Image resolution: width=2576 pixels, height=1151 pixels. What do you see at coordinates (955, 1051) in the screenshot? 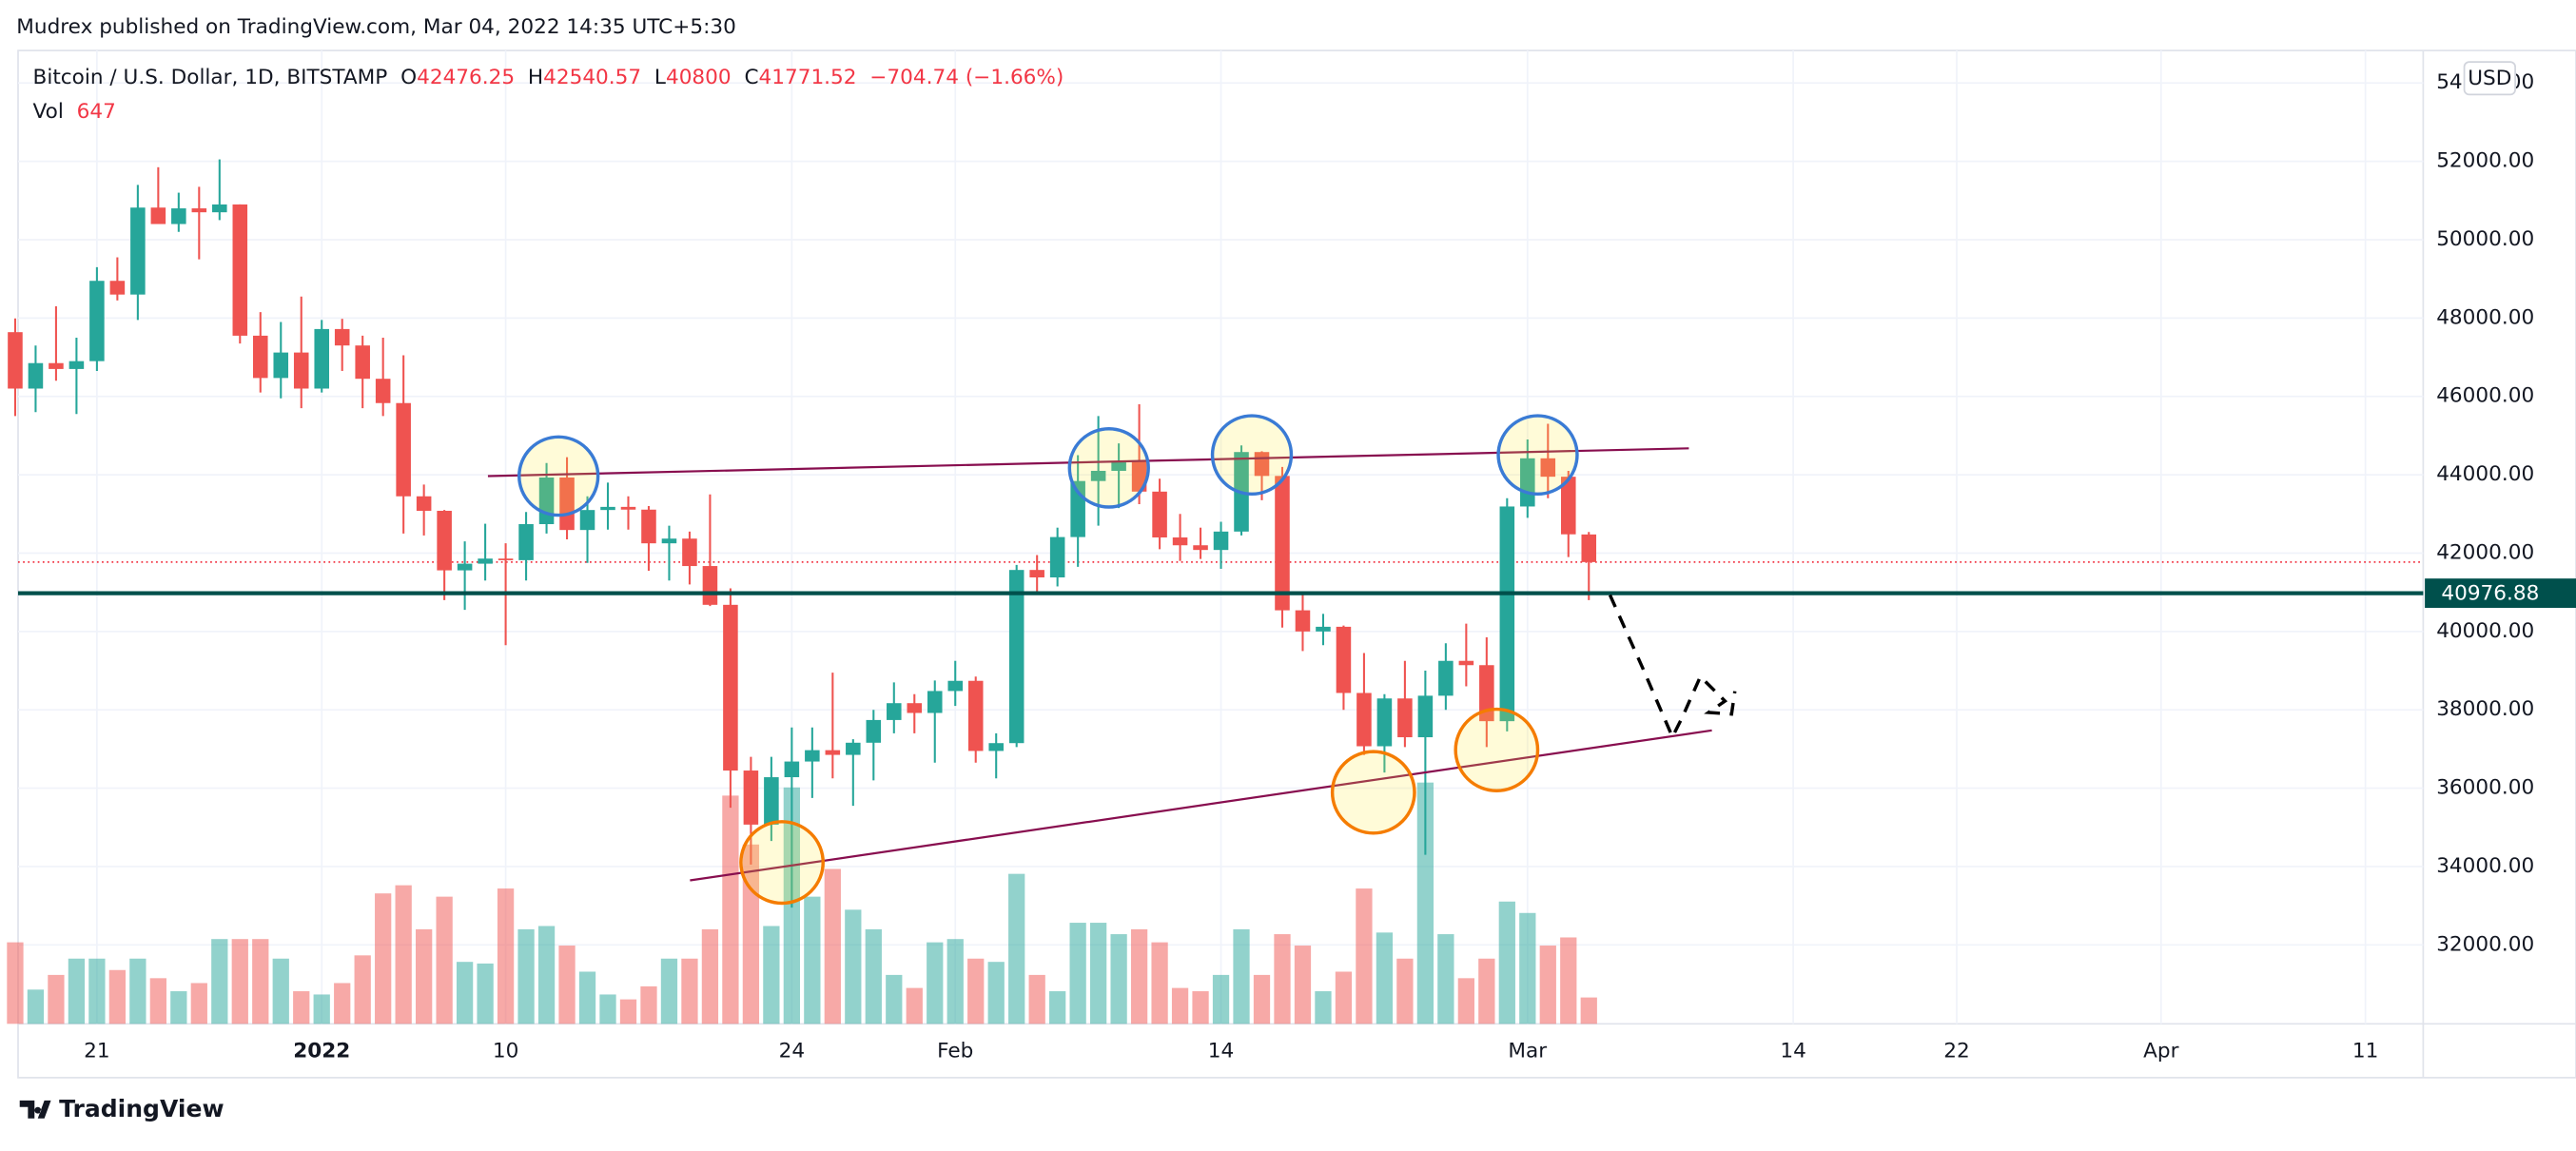
I see `x-tick-label: Feb` at bounding box center [955, 1051].